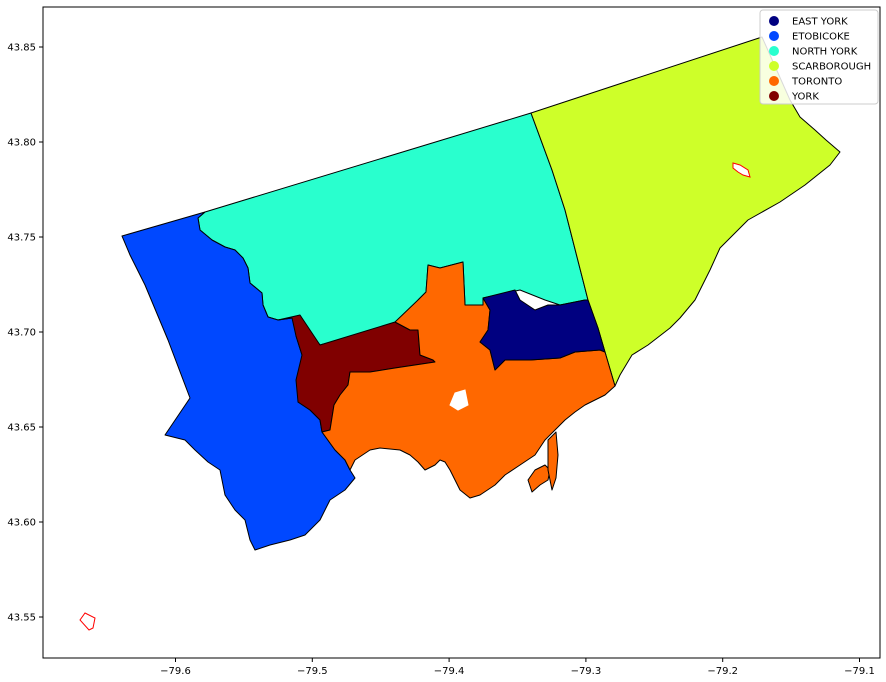  I want to click on toronto-hole, so click(459, 400).